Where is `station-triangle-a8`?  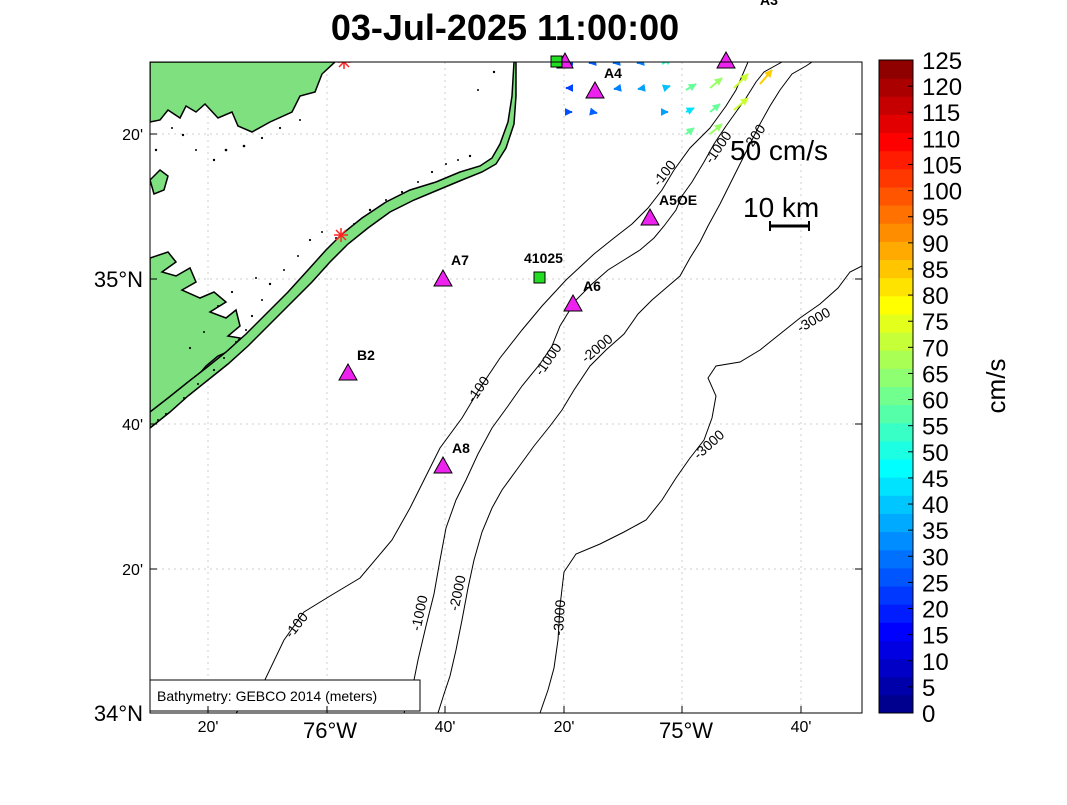
station-triangle-a8 is located at coordinates (443, 464).